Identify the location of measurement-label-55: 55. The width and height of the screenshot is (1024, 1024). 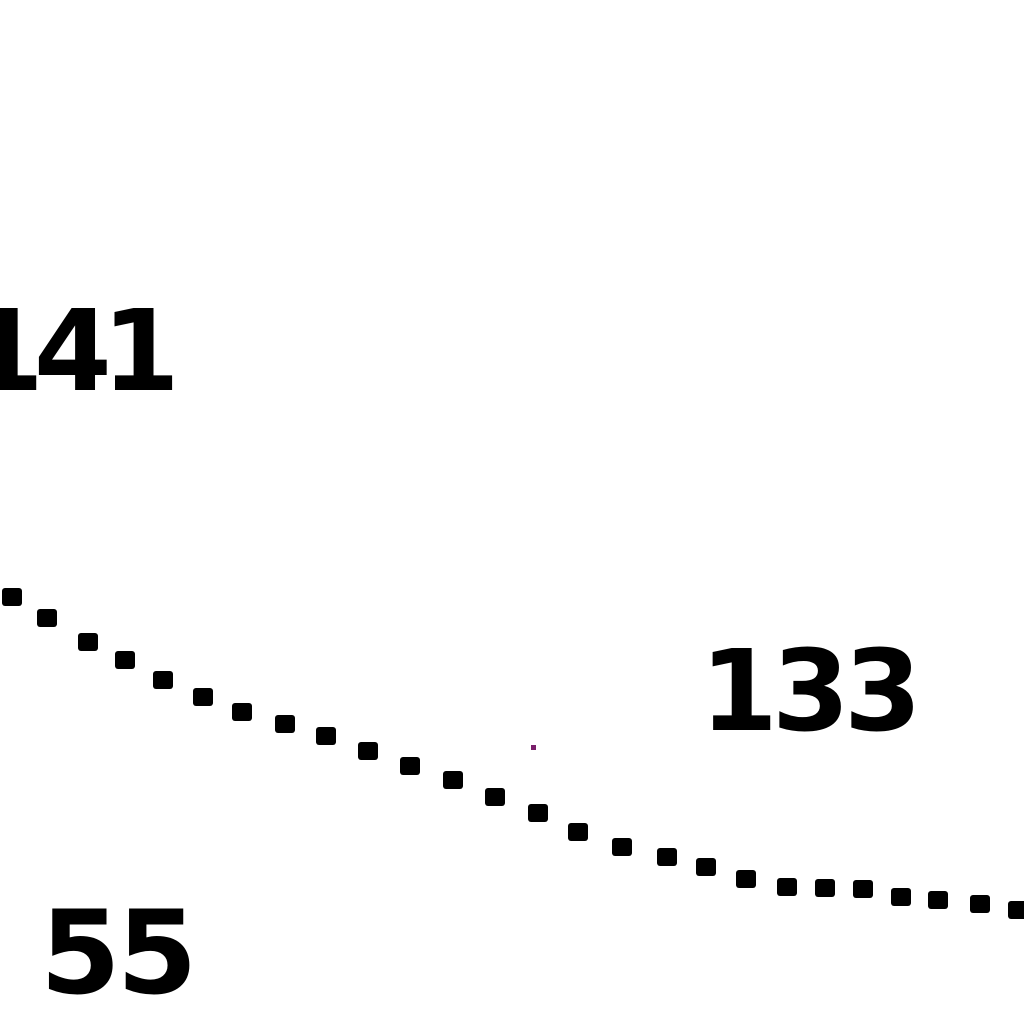
(118, 953).